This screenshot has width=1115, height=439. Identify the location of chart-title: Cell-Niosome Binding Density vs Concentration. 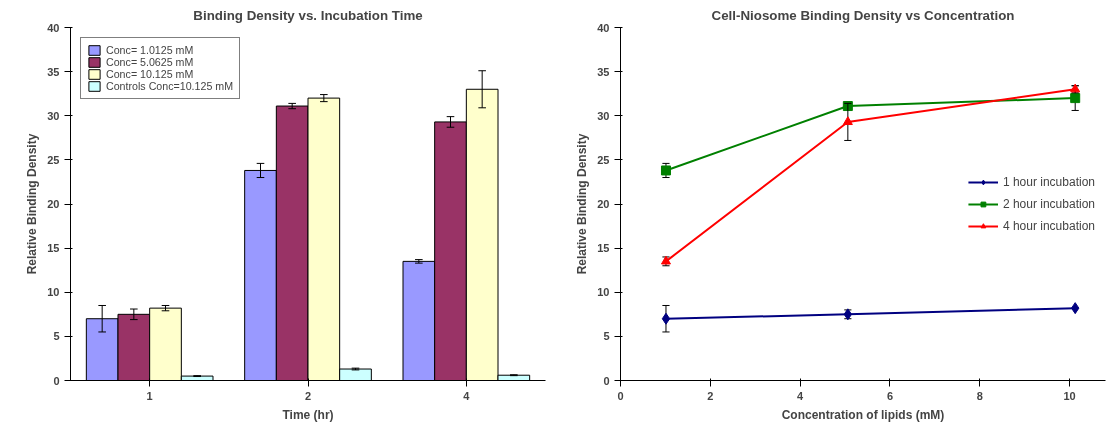
(863, 15).